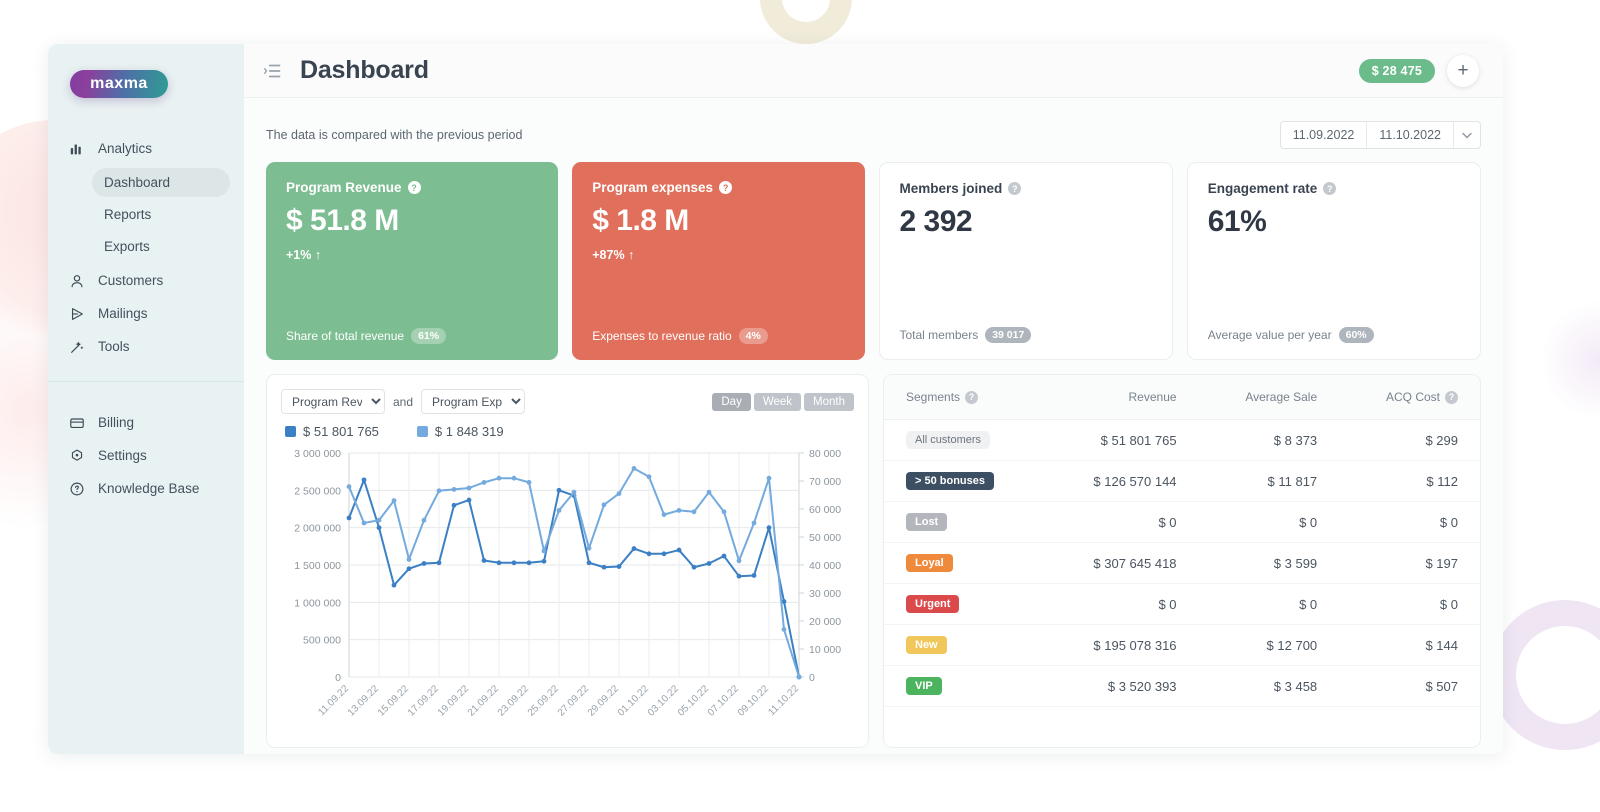  Describe the element at coordinates (929, 563) in the screenshot. I see `segment-tag: Loyal` at that location.